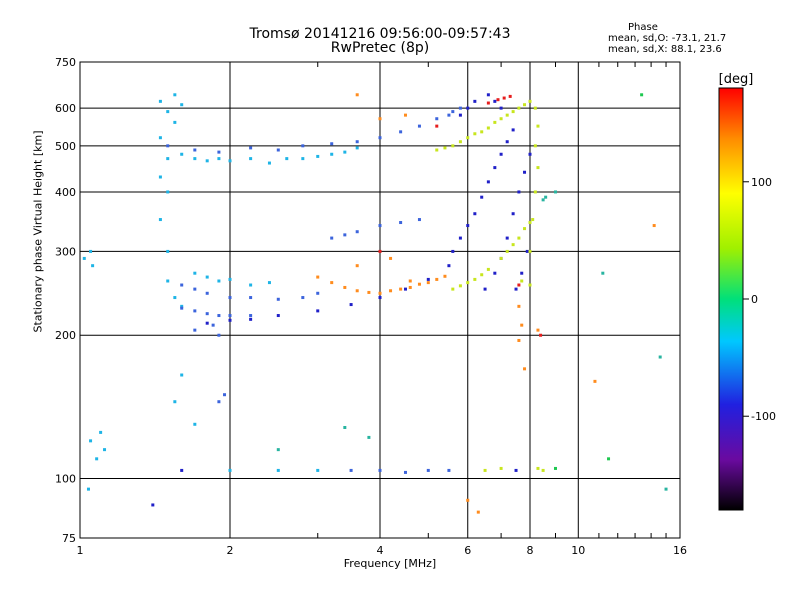  Describe the element at coordinates (667, 38) in the screenshot. I see `phase-stats-o: mean, sd,O: -73.1, 21.7` at that location.